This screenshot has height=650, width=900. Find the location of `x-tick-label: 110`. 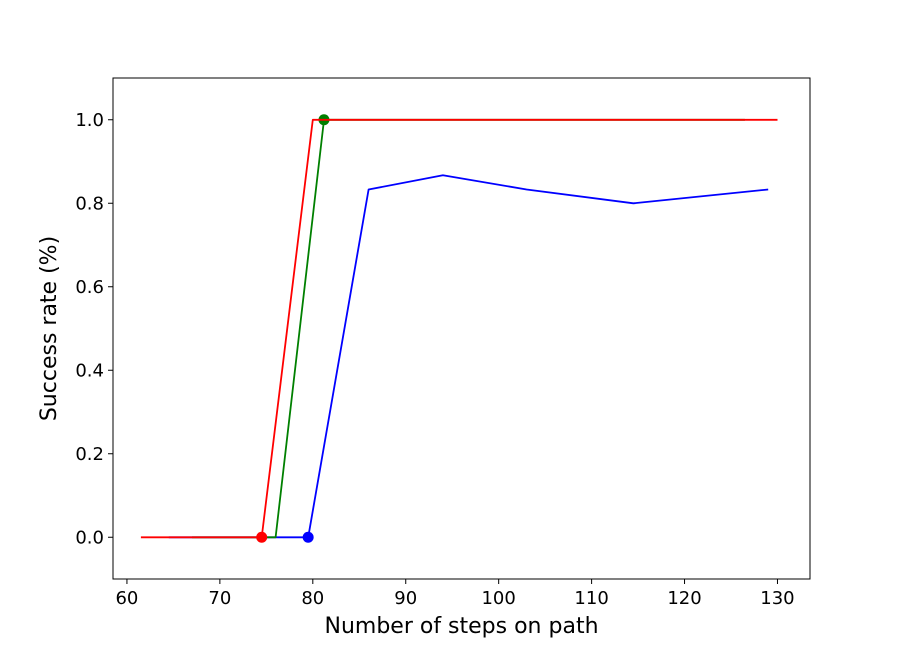

x-tick-label: 110 is located at coordinates (591, 598).